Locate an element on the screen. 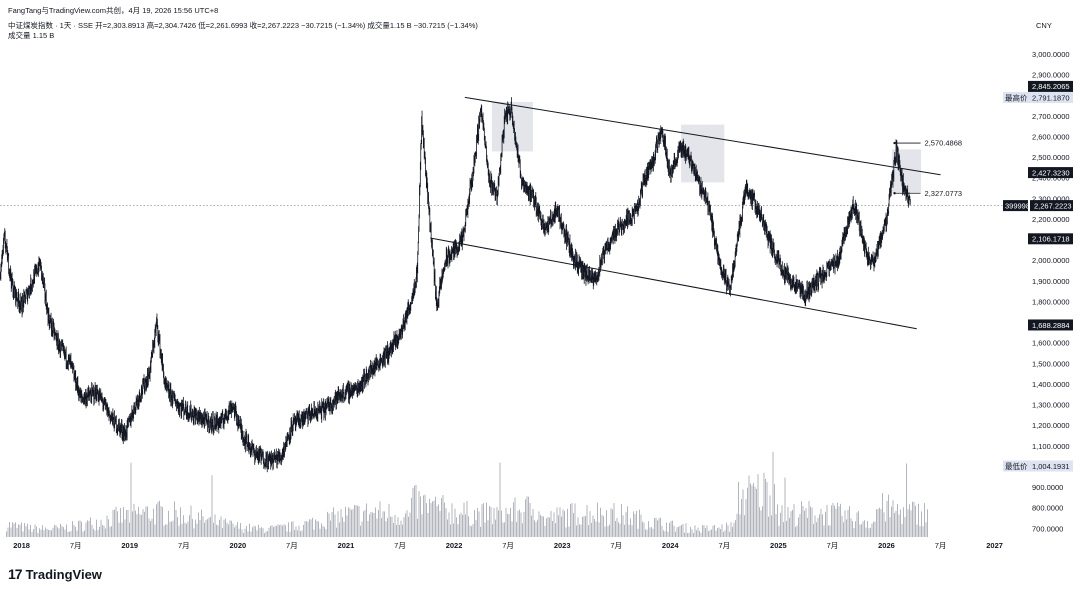 The image size is (1080, 589). last-price-label: 2,267.2223 is located at coordinates (1053, 205).